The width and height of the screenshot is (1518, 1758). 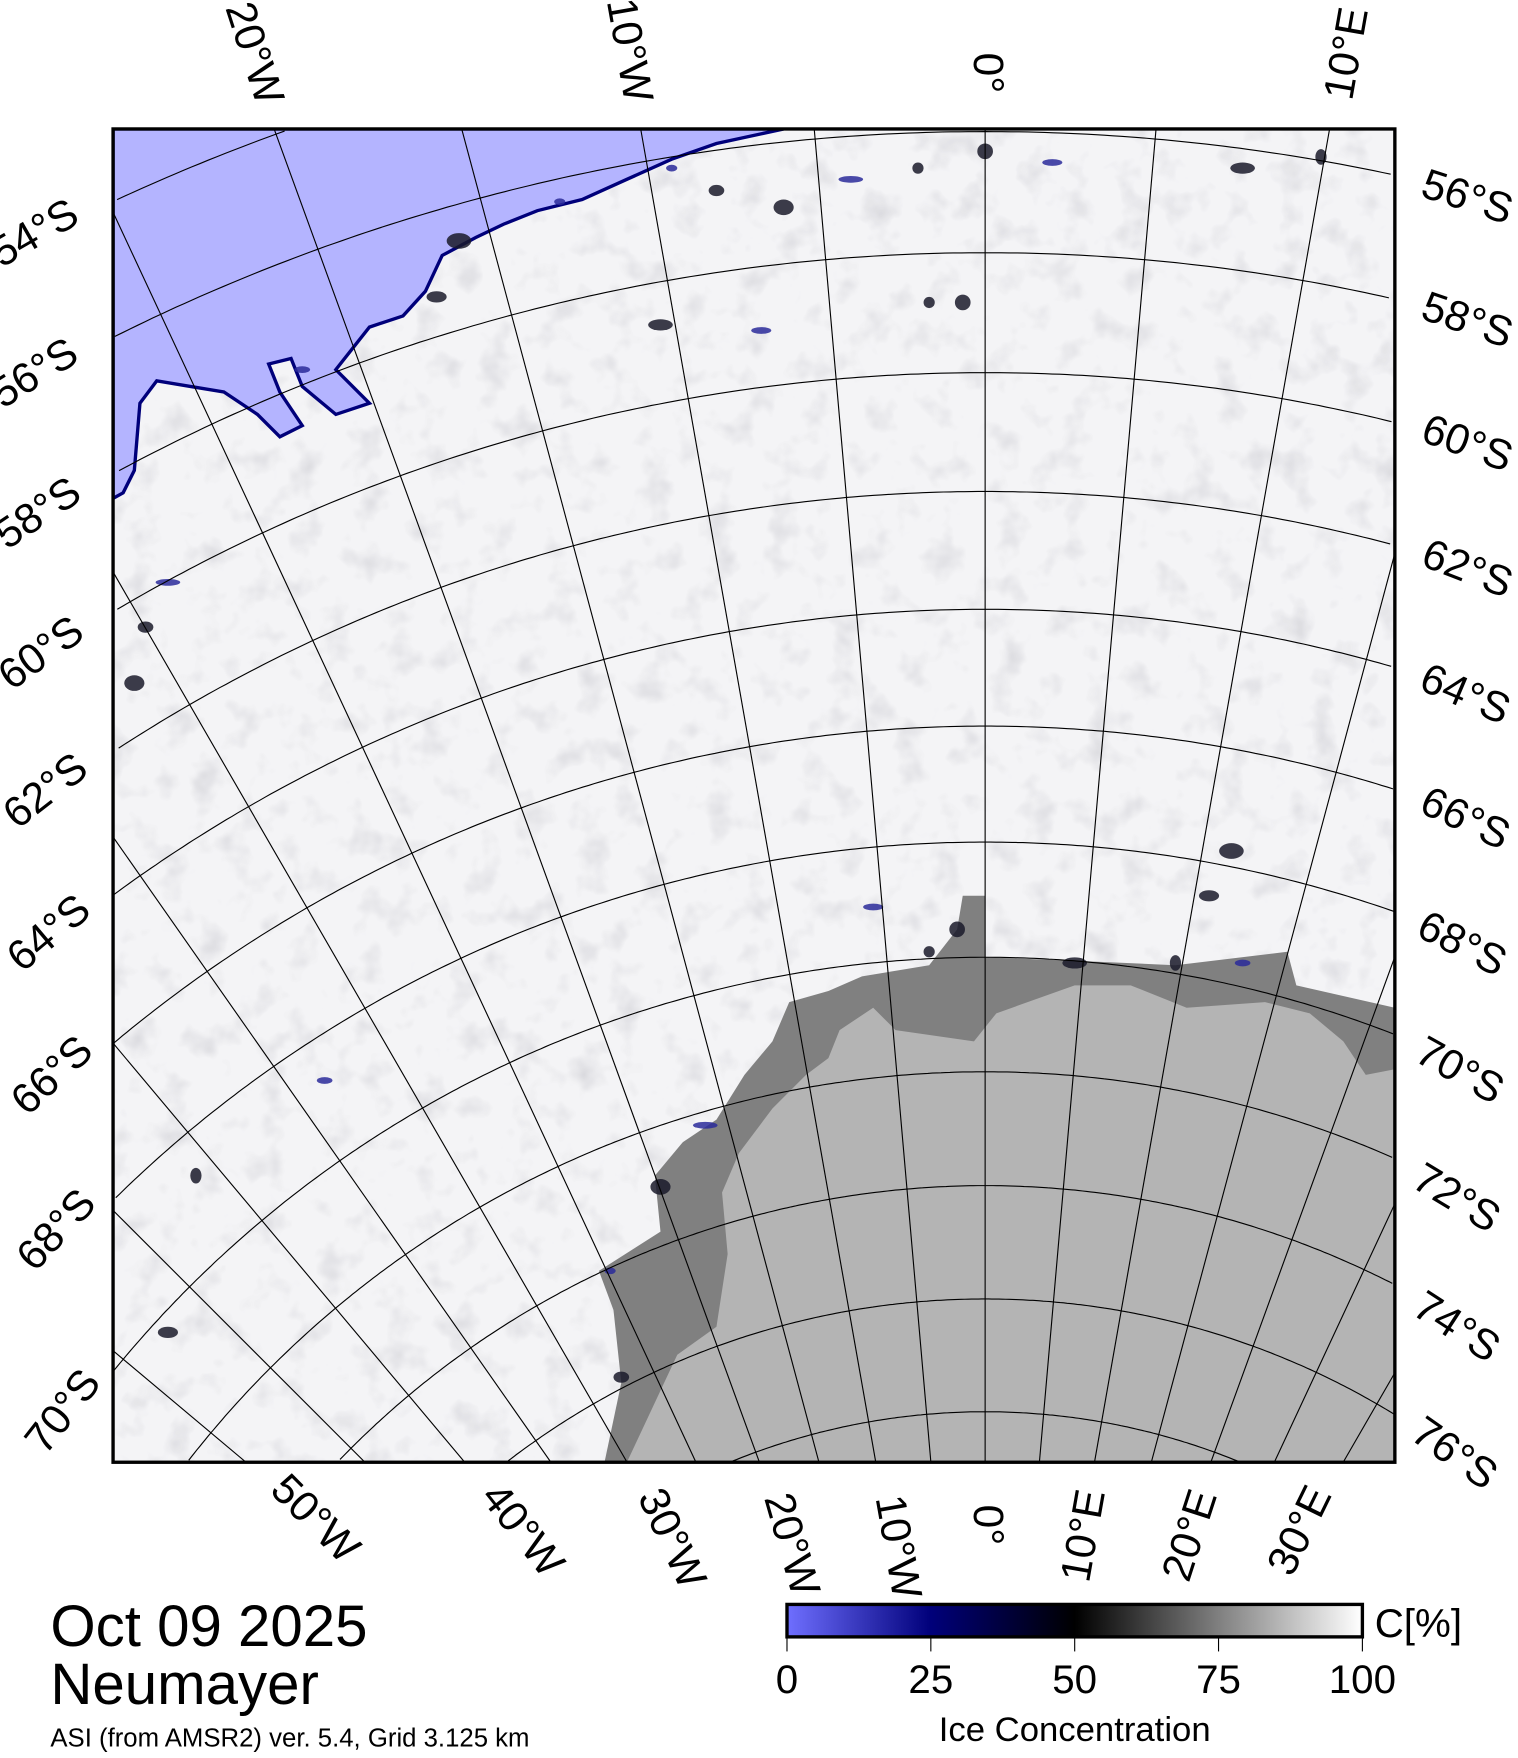 What do you see at coordinates (1465, 818) in the screenshot?
I see `right-latitude-label: 66°S` at bounding box center [1465, 818].